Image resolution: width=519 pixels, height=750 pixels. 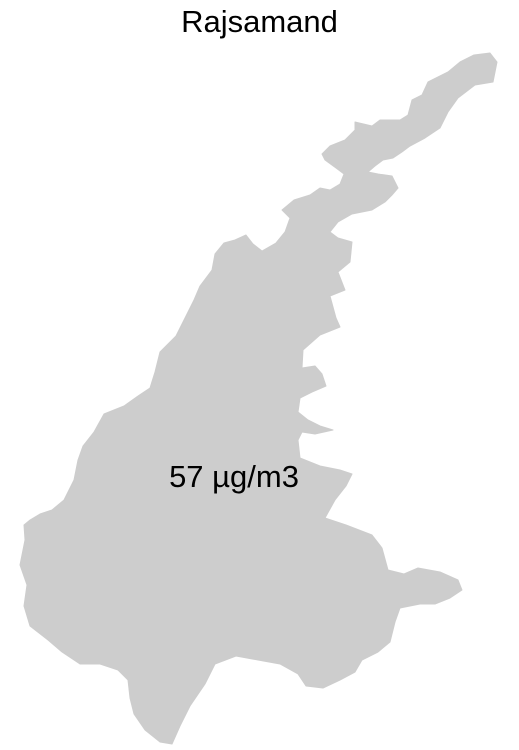 I want to click on map-title: Rajsamand, so click(x=259, y=21).